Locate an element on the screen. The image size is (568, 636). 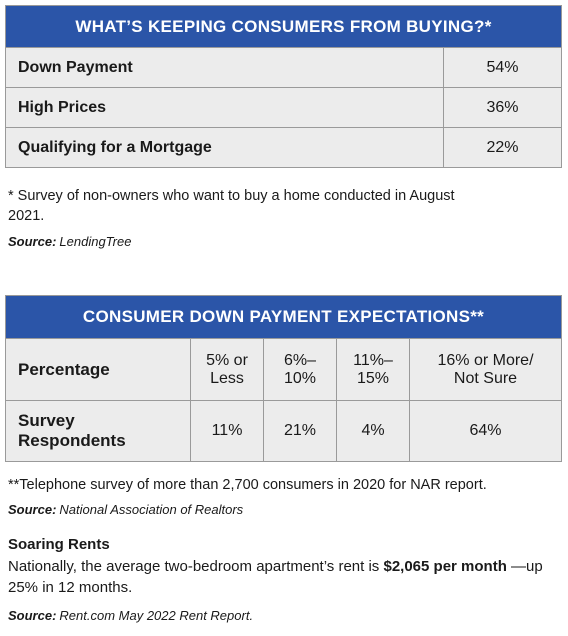
source-text: Rent.com May 2022 Rent Report. is located at coordinates (156, 615).